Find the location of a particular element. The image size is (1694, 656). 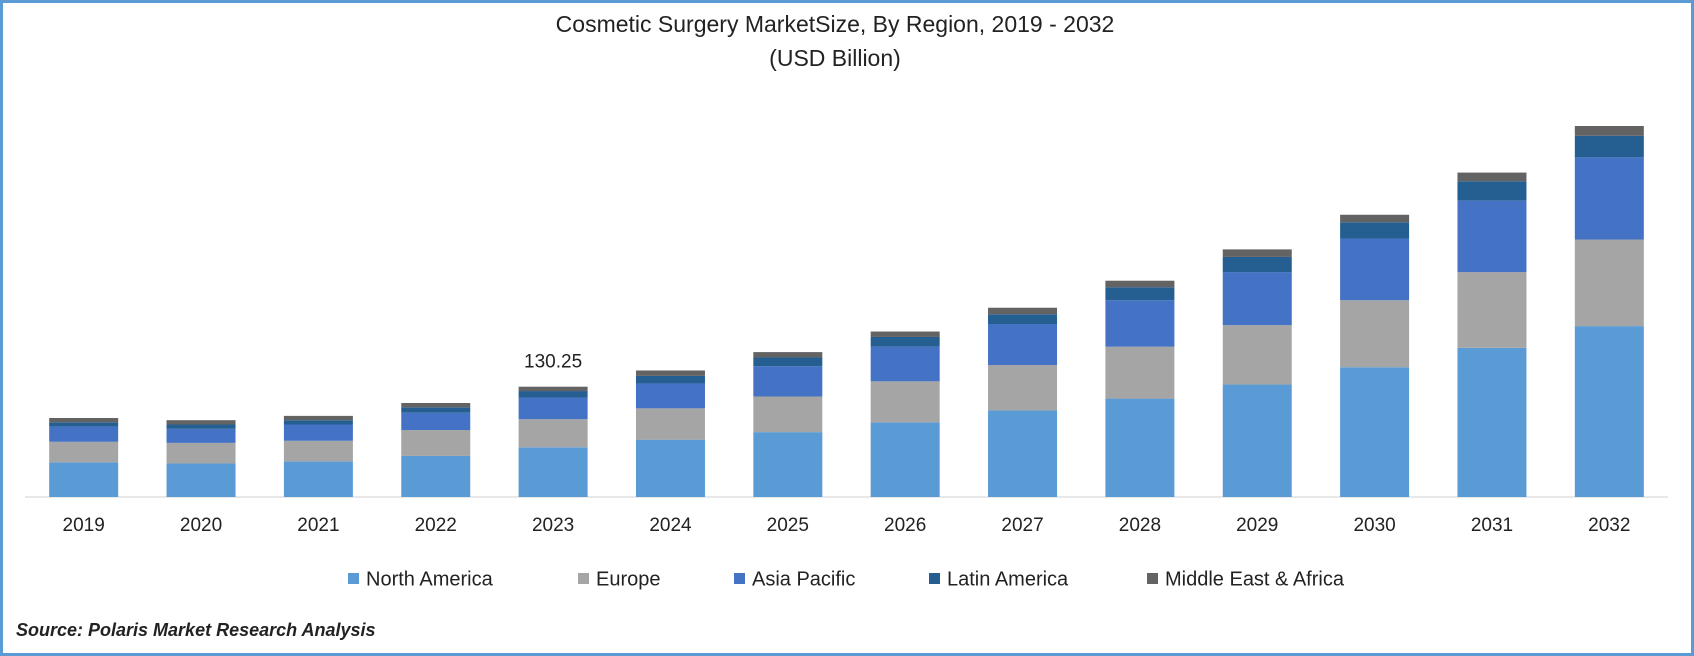

x-tick-label: 2025 is located at coordinates (788, 525).